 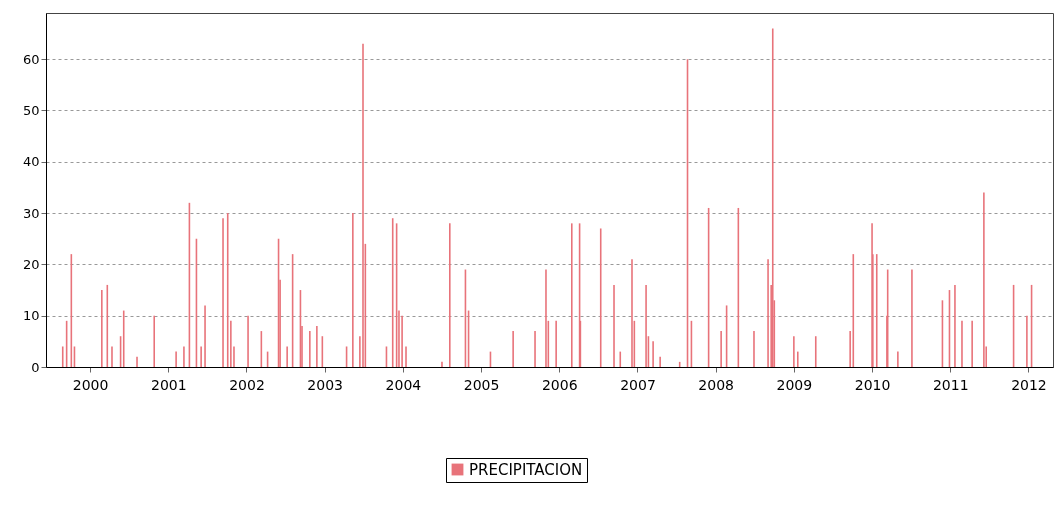 What do you see at coordinates (403, 384) in the screenshot?
I see `x-tick-label: 2004` at bounding box center [403, 384].